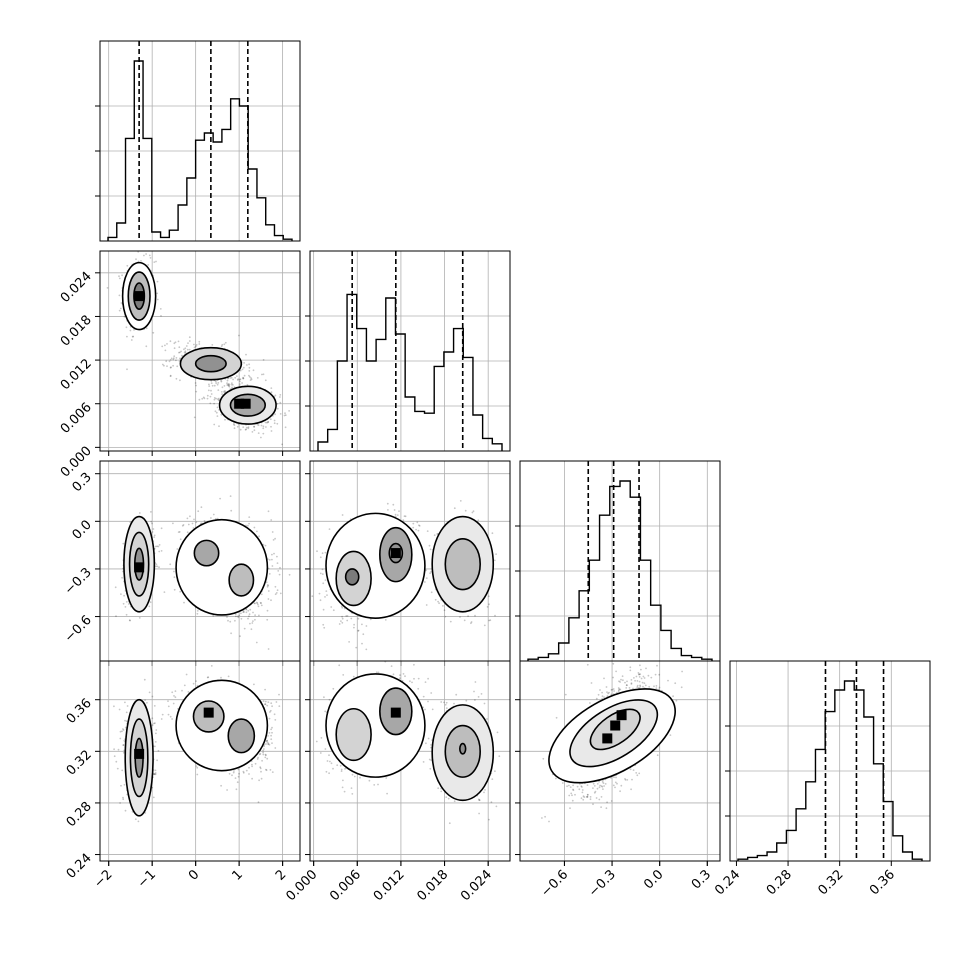  I want to click on y-tick-label: −0.6, so click(78, 629).